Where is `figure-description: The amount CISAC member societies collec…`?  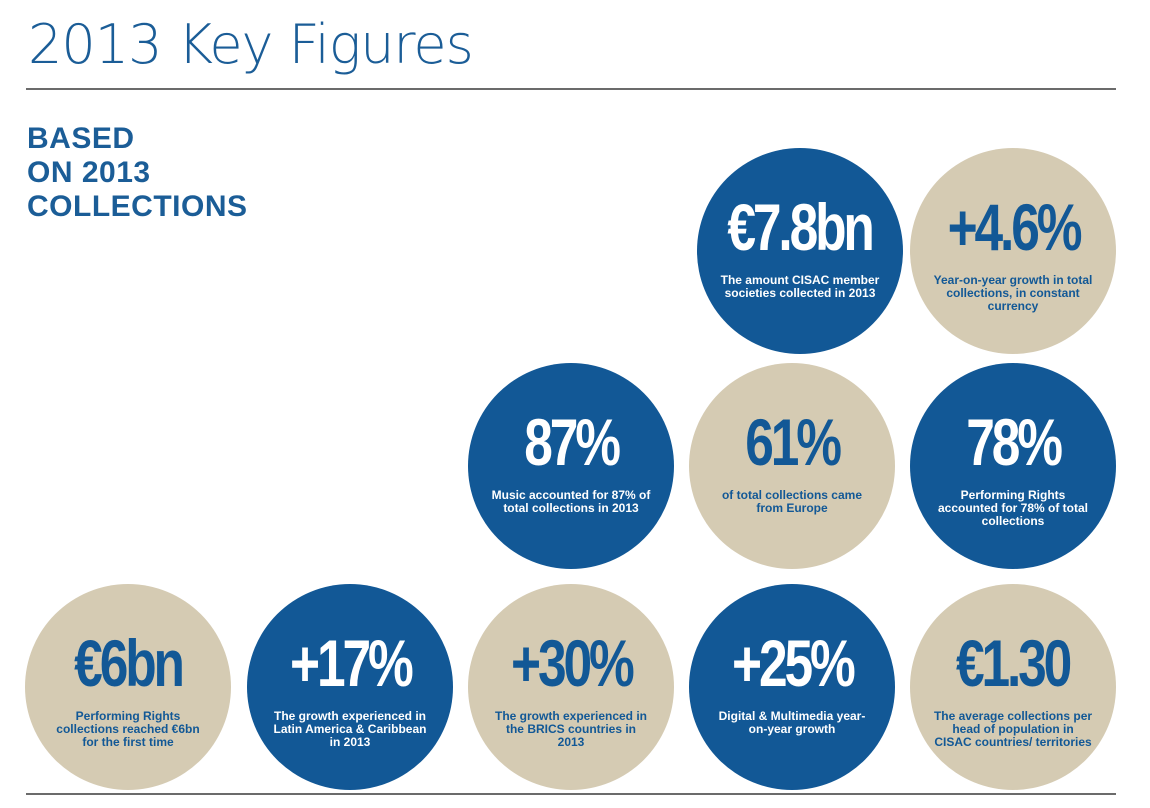 figure-description: The amount CISAC member societies collec… is located at coordinates (800, 286).